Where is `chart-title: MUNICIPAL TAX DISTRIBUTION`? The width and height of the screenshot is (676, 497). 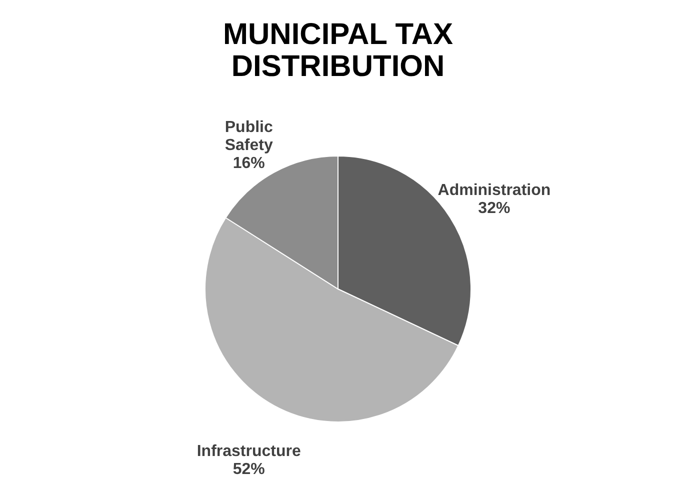 chart-title: MUNICIPAL TAX DISTRIBUTION is located at coordinates (338, 50).